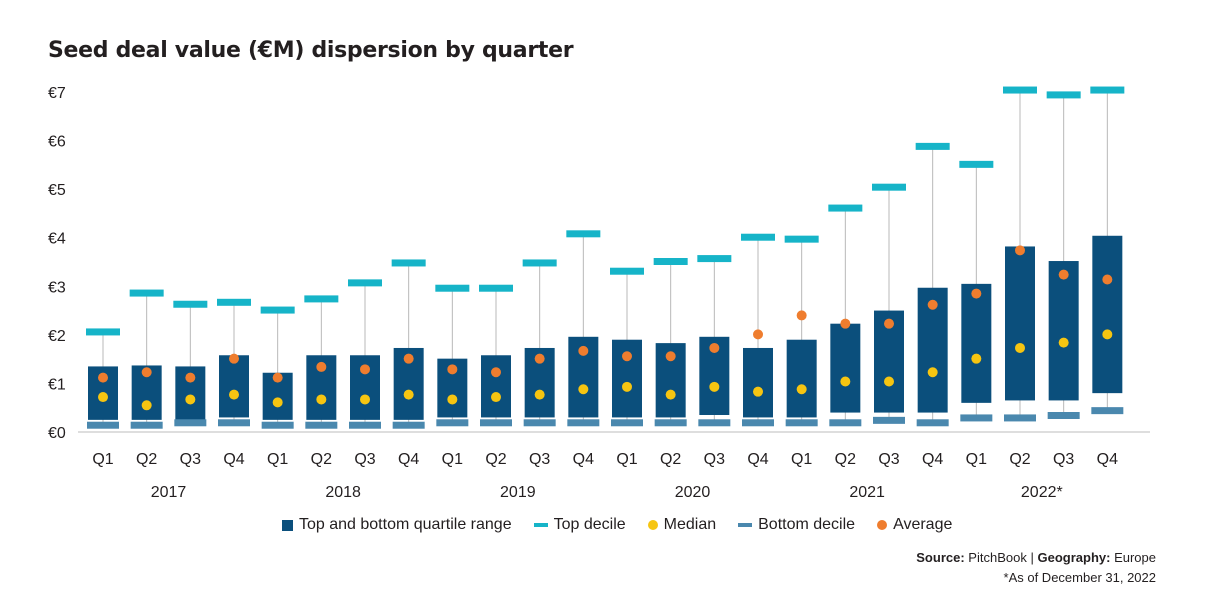  What do you see at coordinates (57, 384) in the screenshot?
I see `y-tick-label: €1` at bounding box center [57, 384].